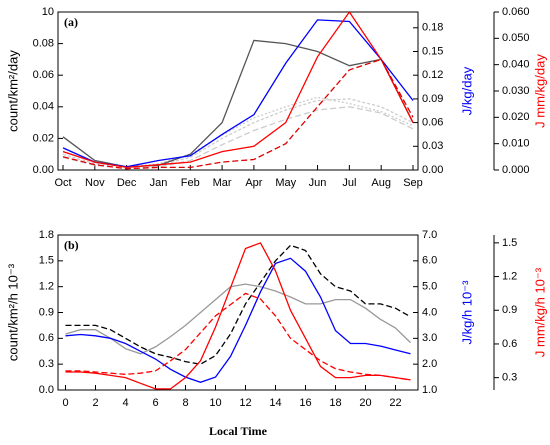  I want to click on y-tick-label: 0.04, so click(43, 107).